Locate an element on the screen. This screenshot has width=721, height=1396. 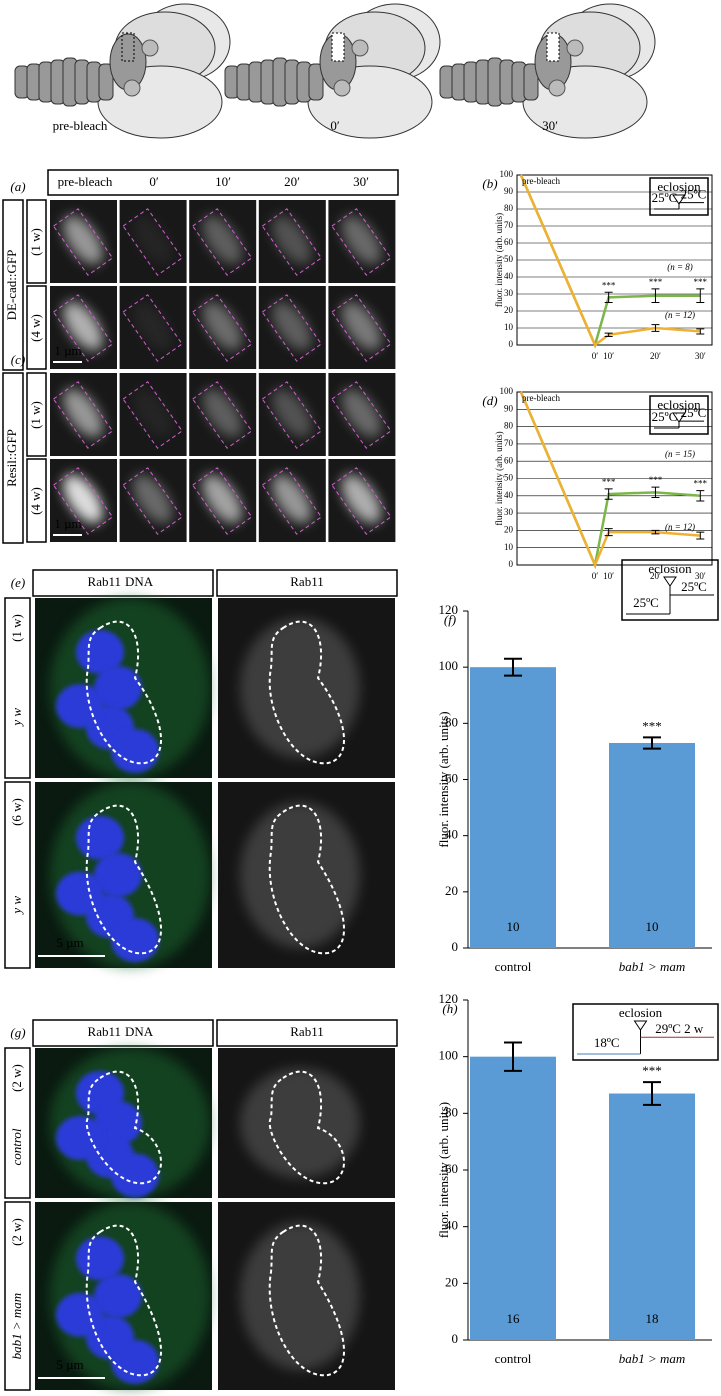
y-tick-label: 30 is located at coordinates (509, 512).